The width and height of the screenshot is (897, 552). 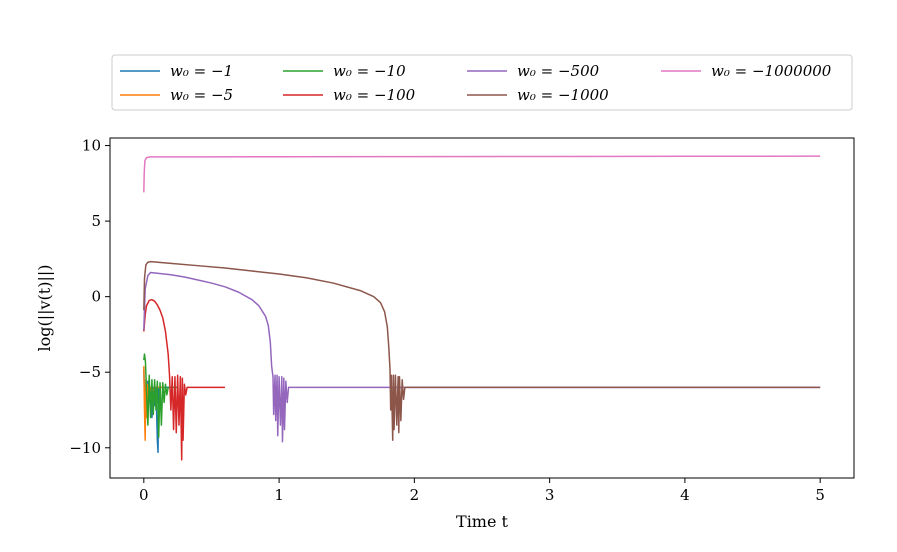 I want to click on x-axis-ticks: 0 1 2 3 4 5, so click(x=482, y=491).